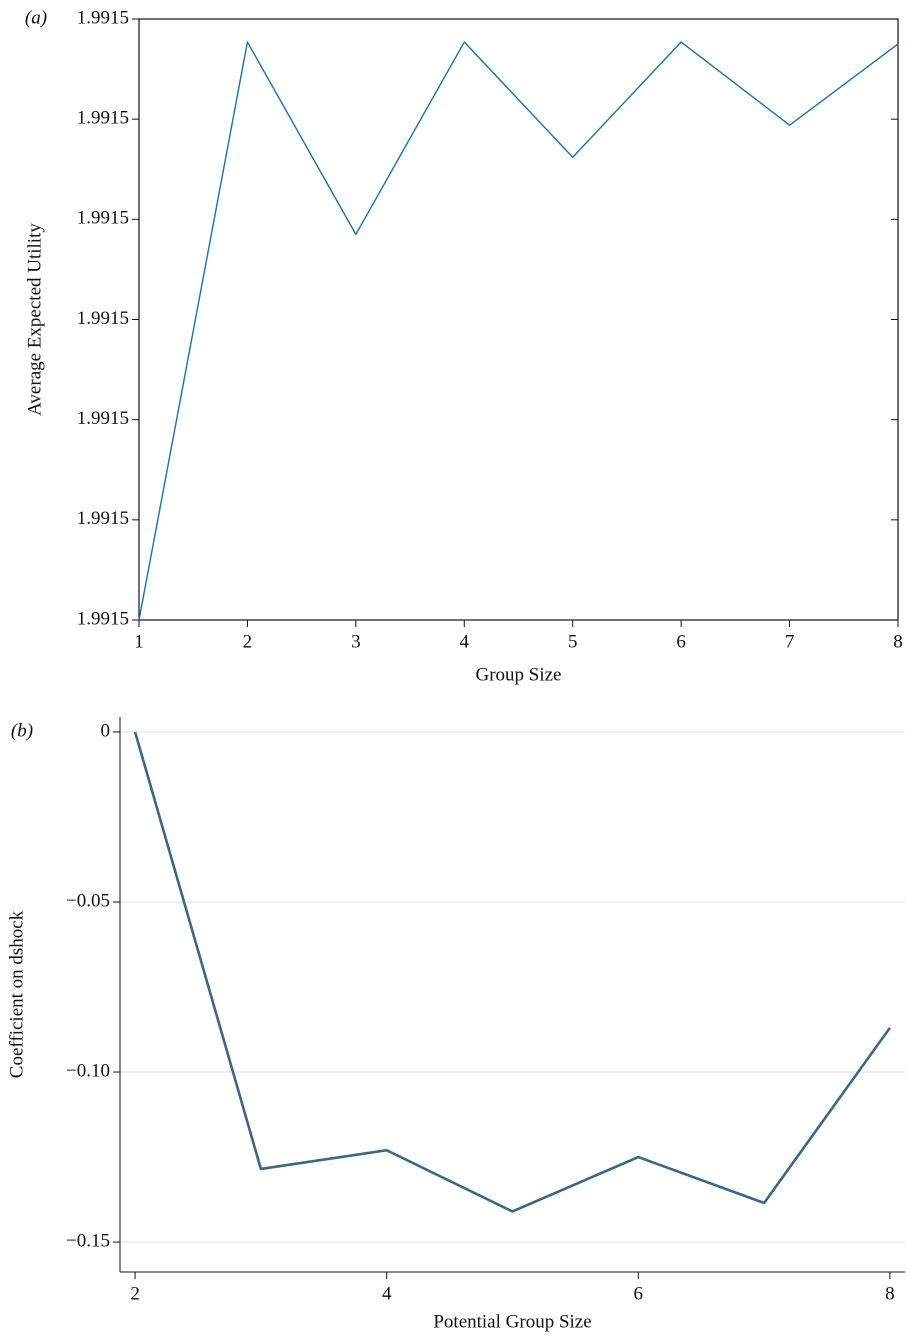 The height and width of the screenshot is (1337, 907). I want to click on x-axis-label: Potential Group Size, so click(512, 1321).